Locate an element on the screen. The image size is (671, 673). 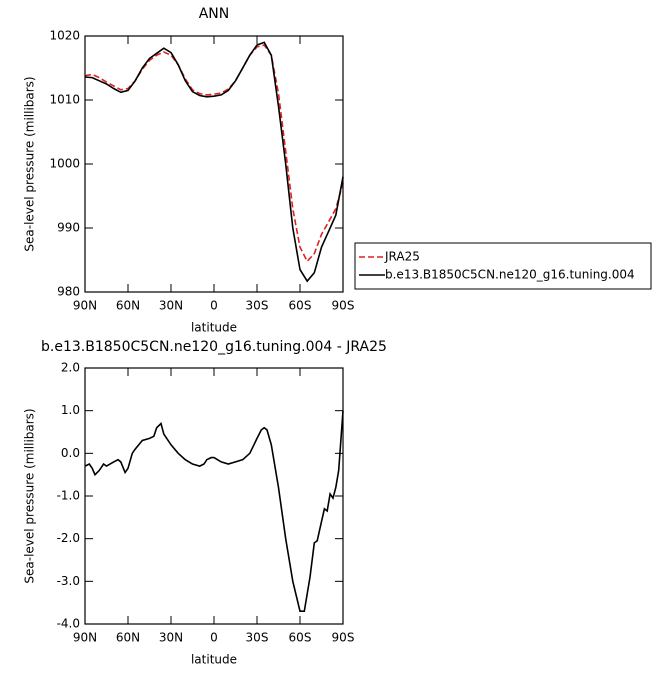
chart-title: ANN is located at coordinates (214, 14).